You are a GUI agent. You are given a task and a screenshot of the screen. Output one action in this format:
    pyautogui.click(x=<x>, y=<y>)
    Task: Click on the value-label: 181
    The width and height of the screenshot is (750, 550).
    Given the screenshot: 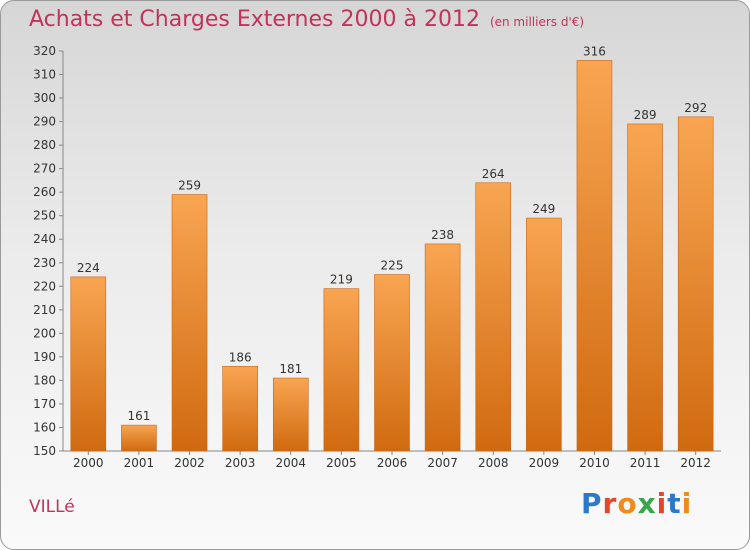 What is the action you would take?
    pyautogui.click(x=290, y=369)
    